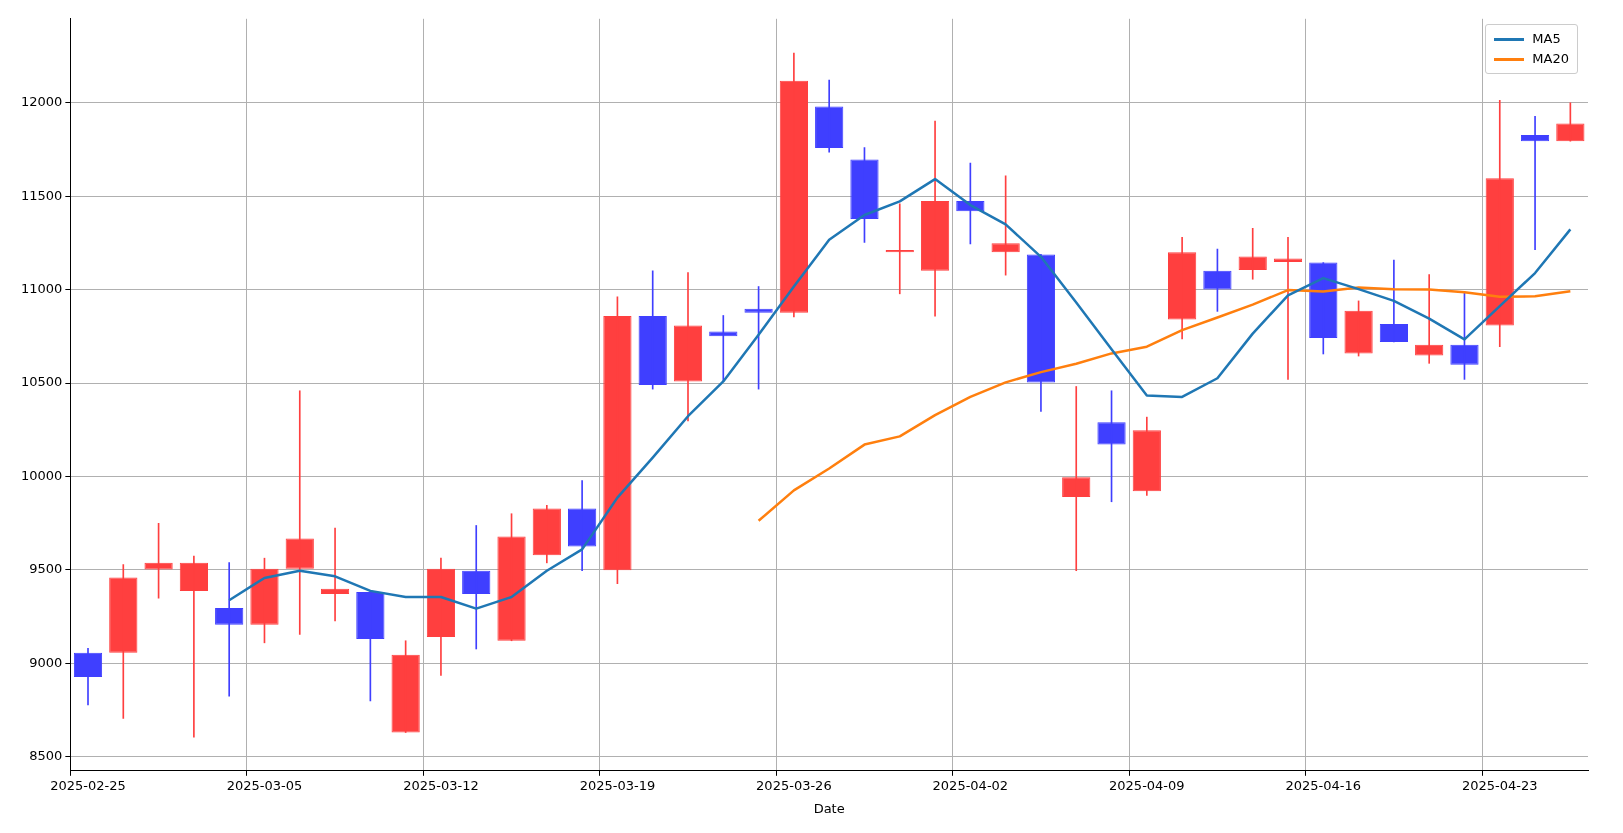  What do you see at coordinates (1323, 785) in the screenshot?
I see `x-tick-label: 2025-04-16` at bounding box center [1323, 785].